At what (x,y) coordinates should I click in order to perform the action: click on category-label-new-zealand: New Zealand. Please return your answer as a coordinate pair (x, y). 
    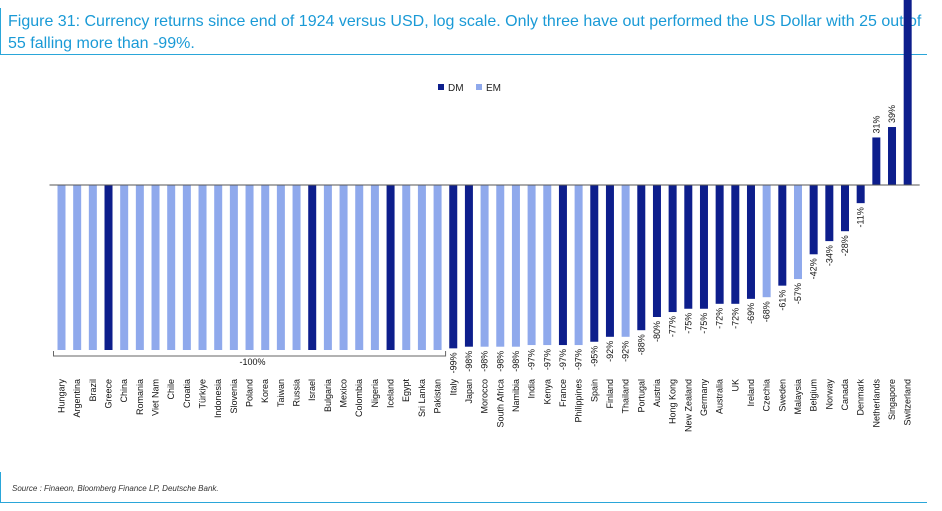
    Looking at the image, I should click on (688, 405).